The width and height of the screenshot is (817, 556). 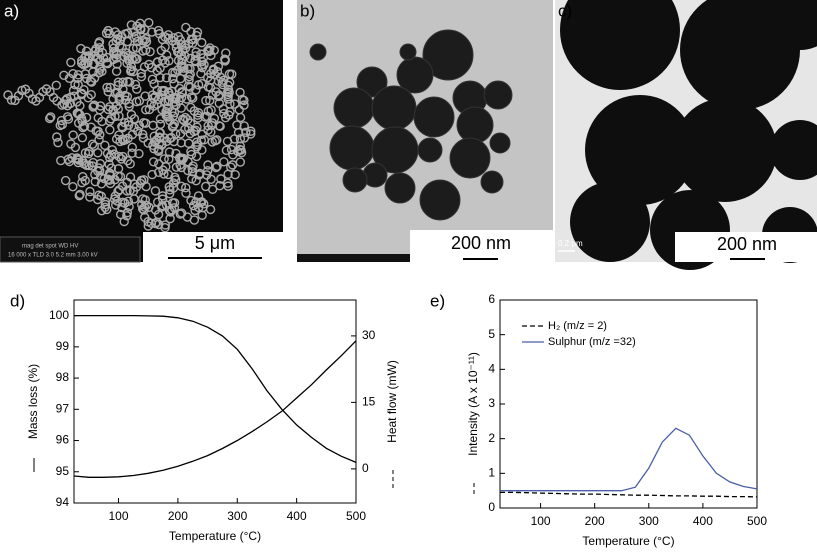 I want to click on series-line, so click(x=215, y=388).